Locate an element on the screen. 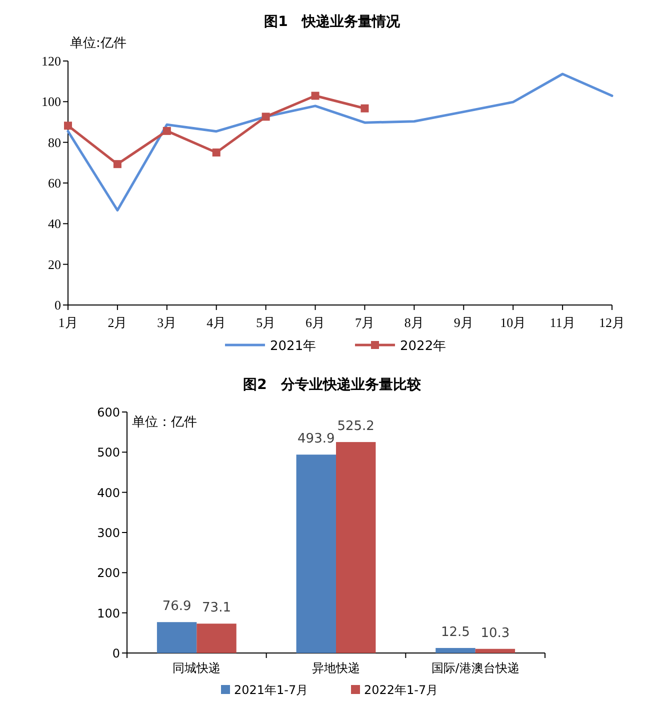  legend-label: 2021年 is located at coordinates (293, 346).